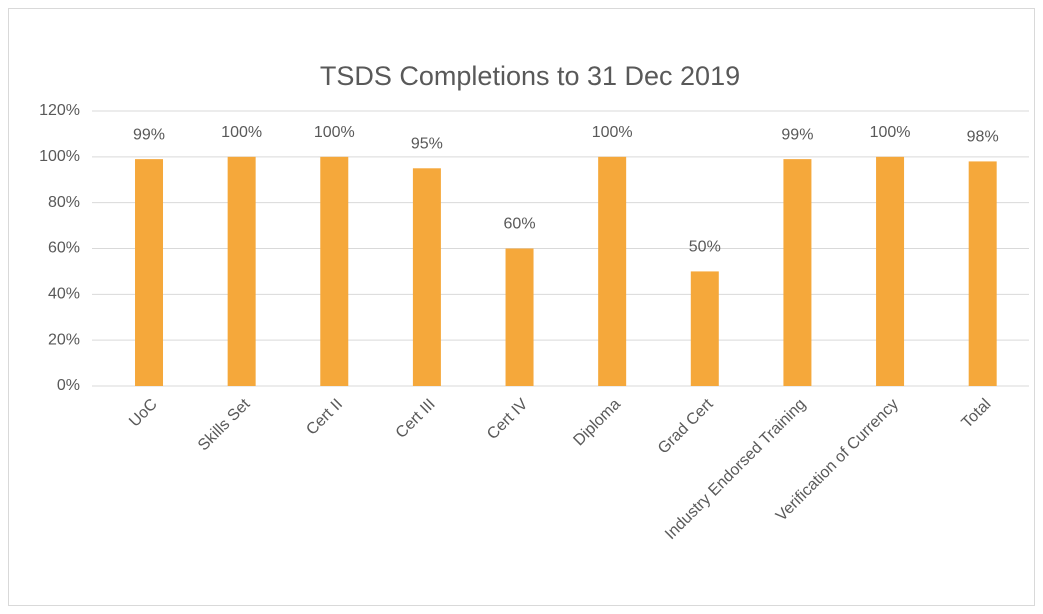 This screenshot has width=1043, height=614. What do you see at coordinates (520, 224) in the screenshot?
I see `data-label: 60%` at bounding box center [520, 224].